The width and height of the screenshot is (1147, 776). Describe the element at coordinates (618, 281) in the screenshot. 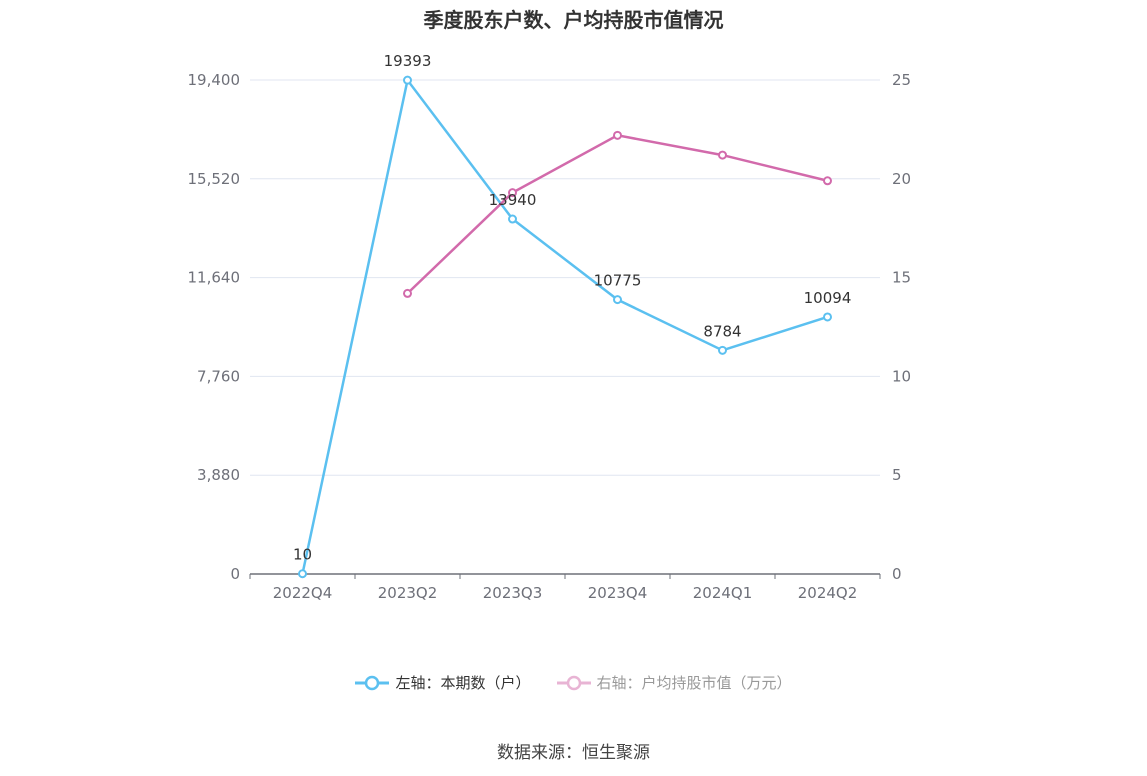

I see `data-label: 10775` at that location.